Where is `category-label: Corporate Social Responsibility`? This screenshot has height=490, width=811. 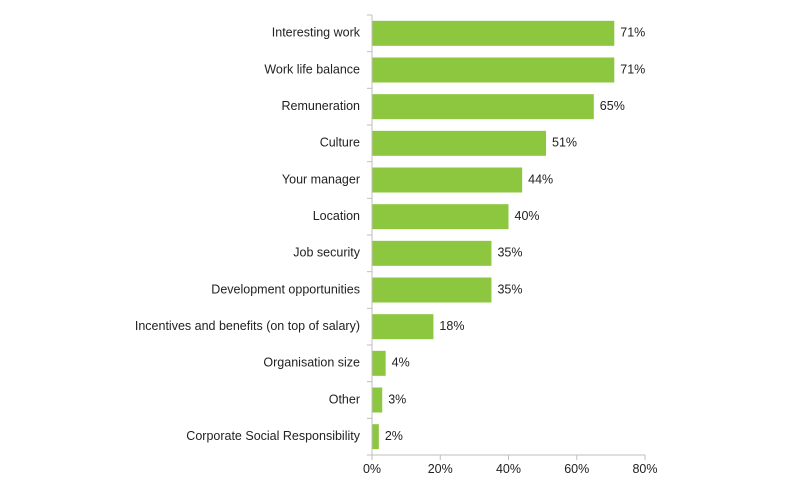
category-label: Corporate Social Responsibility is located at coordinates (273, 436).